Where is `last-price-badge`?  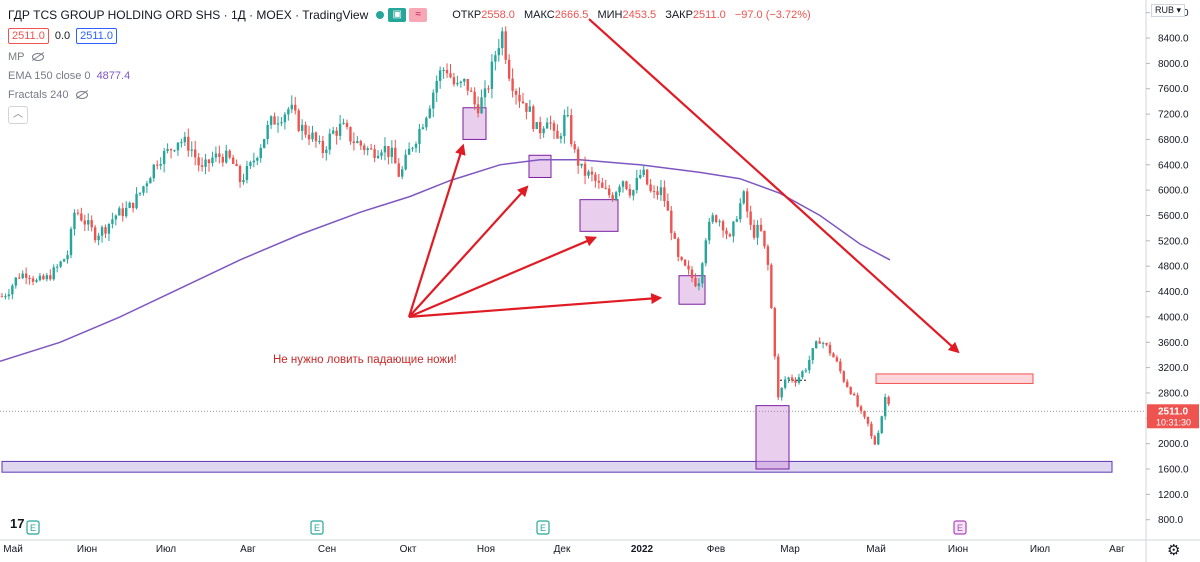
last-price-badge is located at coordinates (1173, 416).